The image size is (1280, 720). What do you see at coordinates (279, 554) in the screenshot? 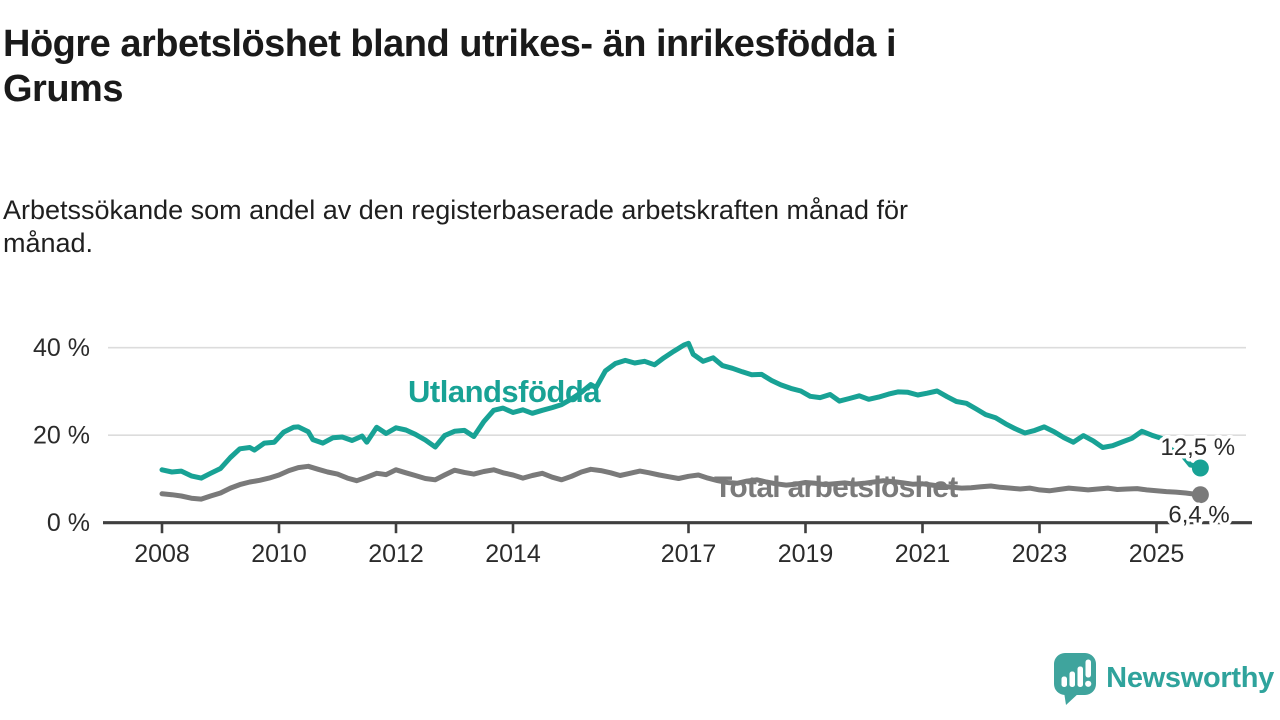
I see `x-tick-label: 2010` at bounding box center [279, 554].